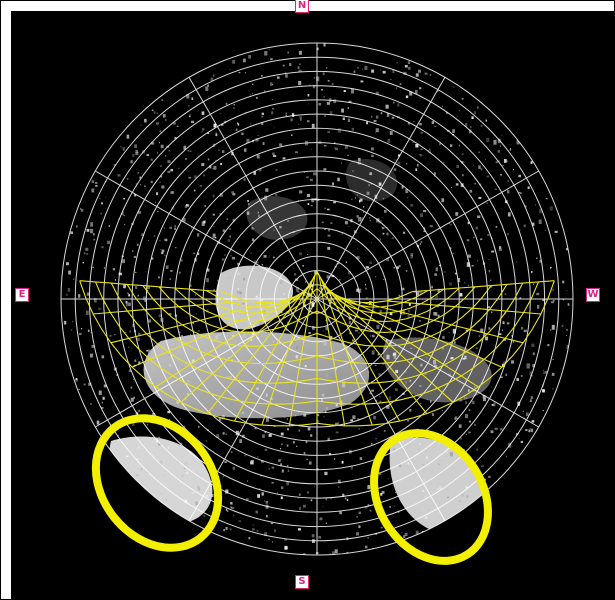  I want to click on north-marker: N, so click(302, 6).